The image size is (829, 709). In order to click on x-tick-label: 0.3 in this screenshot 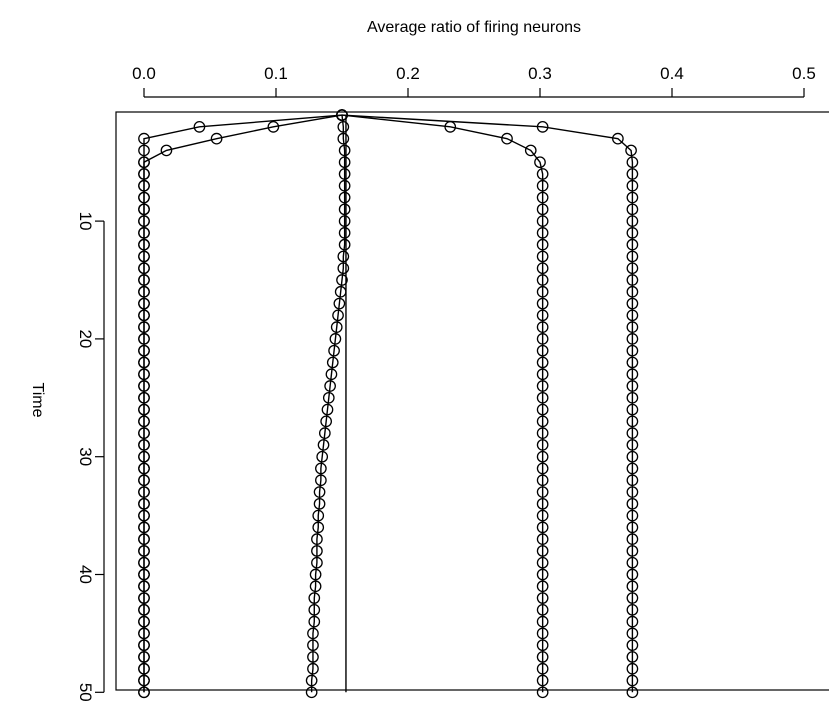, I will do `click(540, 73)`.